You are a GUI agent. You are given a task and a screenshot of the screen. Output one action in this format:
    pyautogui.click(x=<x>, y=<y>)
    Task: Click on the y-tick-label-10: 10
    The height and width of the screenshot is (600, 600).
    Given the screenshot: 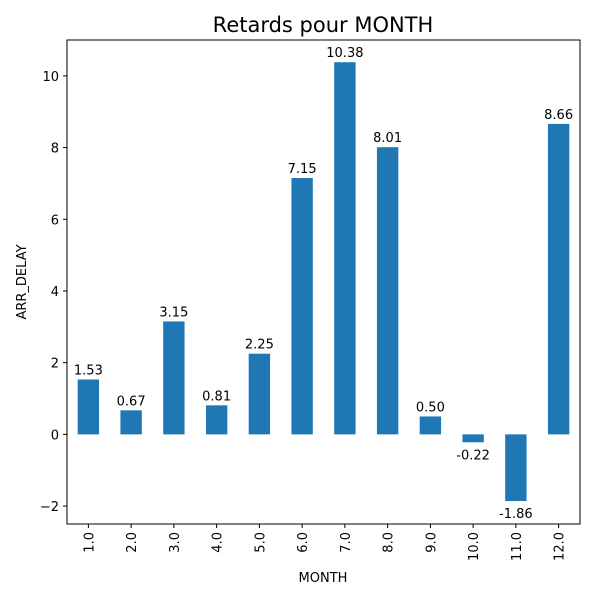 What is the action you would take?
    pyautogui.click(x=50, y=77)
    